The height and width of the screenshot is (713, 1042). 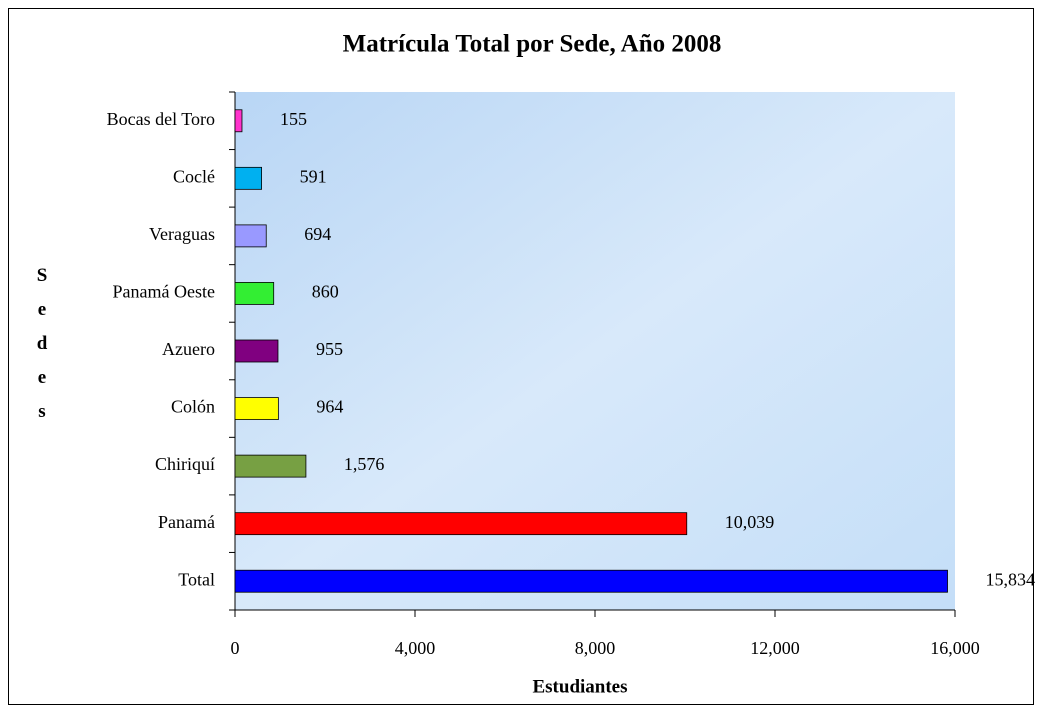 What do you see at coordinates (1011, 579) in the screenshot?
I see `value-label: 15,834` at bounding box center [1011, 579].